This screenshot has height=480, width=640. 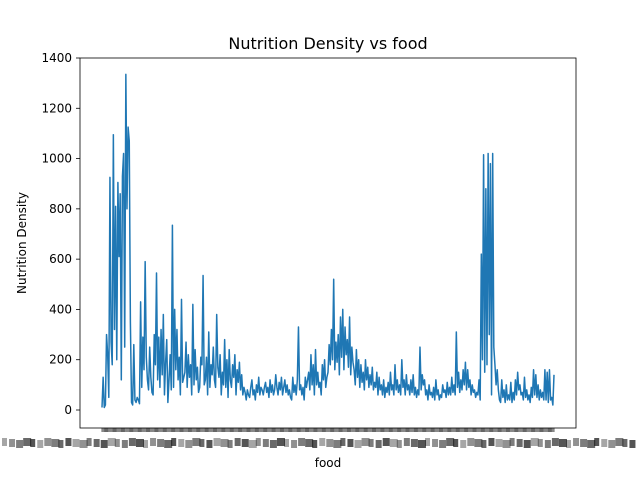 I want to click on y-tick-label: 0, so click(x=68, y=410).